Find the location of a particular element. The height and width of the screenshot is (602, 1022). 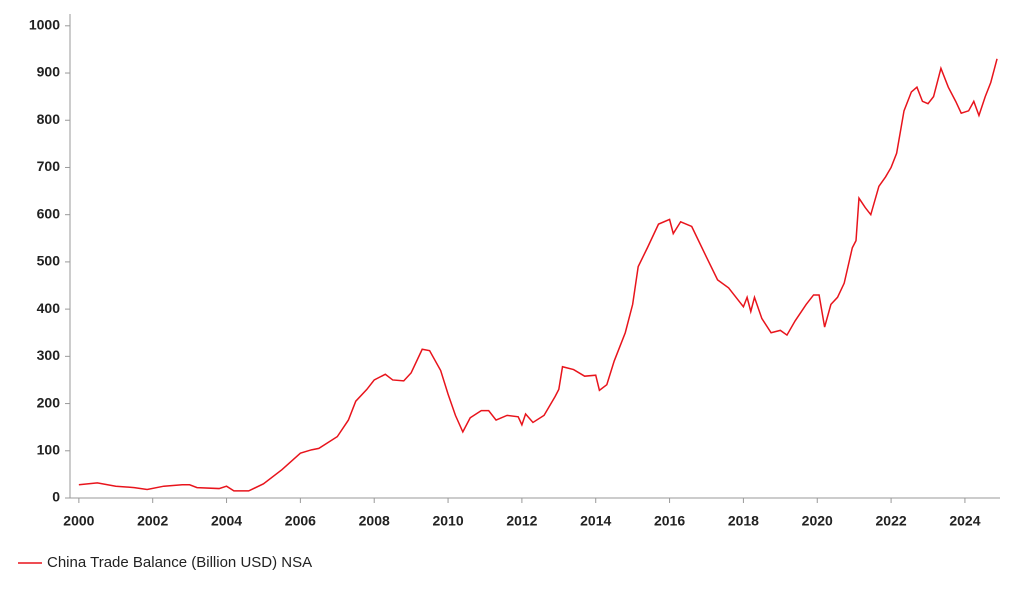

x-tick-label: 2016 is located at coordinates (669, 521).